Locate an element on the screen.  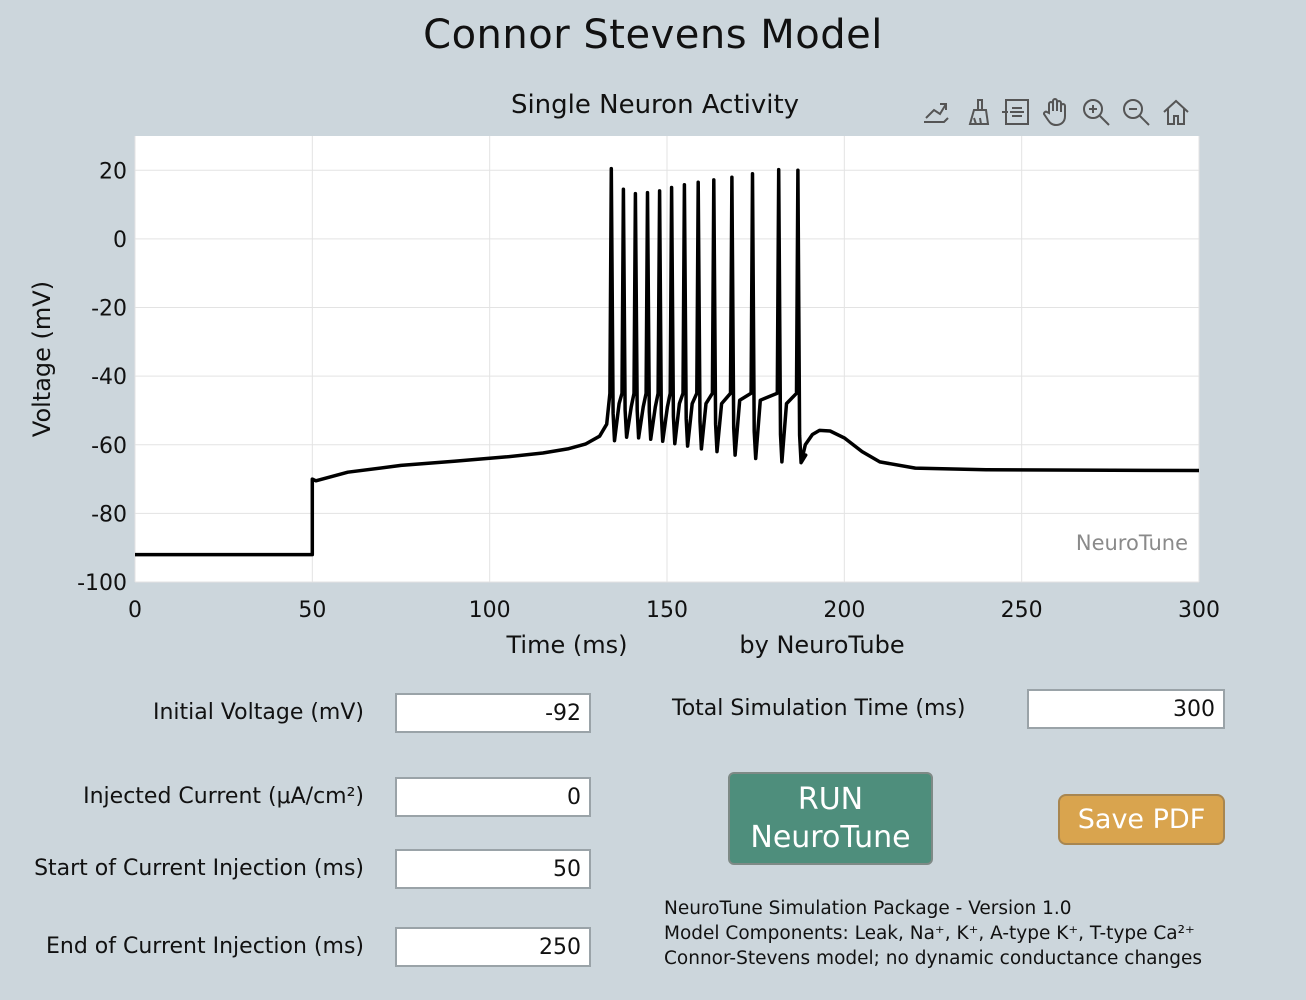
y-axis-label: Voltage (mV) is located at coordinates (42, 359).